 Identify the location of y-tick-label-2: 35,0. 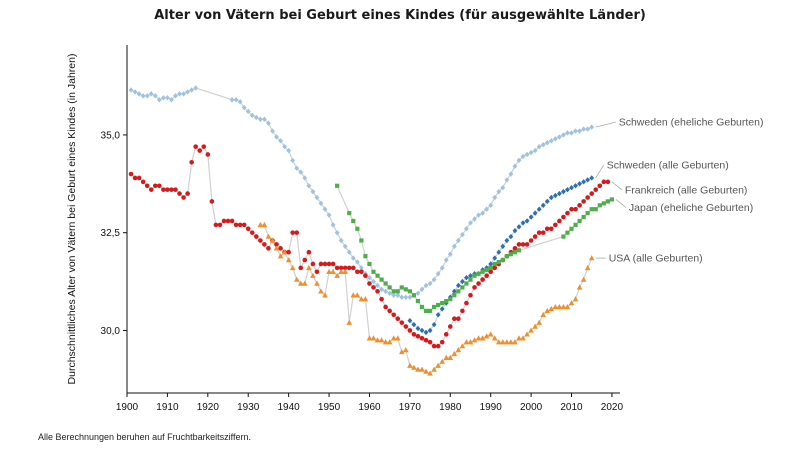
(111, 135).